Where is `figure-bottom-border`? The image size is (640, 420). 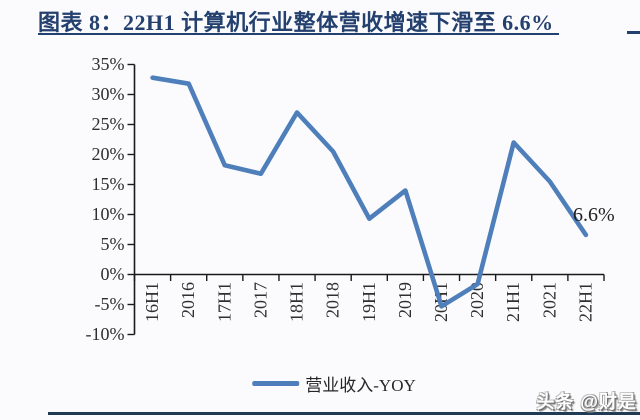
figure-bottom-border is located at coordinates (344, 413).